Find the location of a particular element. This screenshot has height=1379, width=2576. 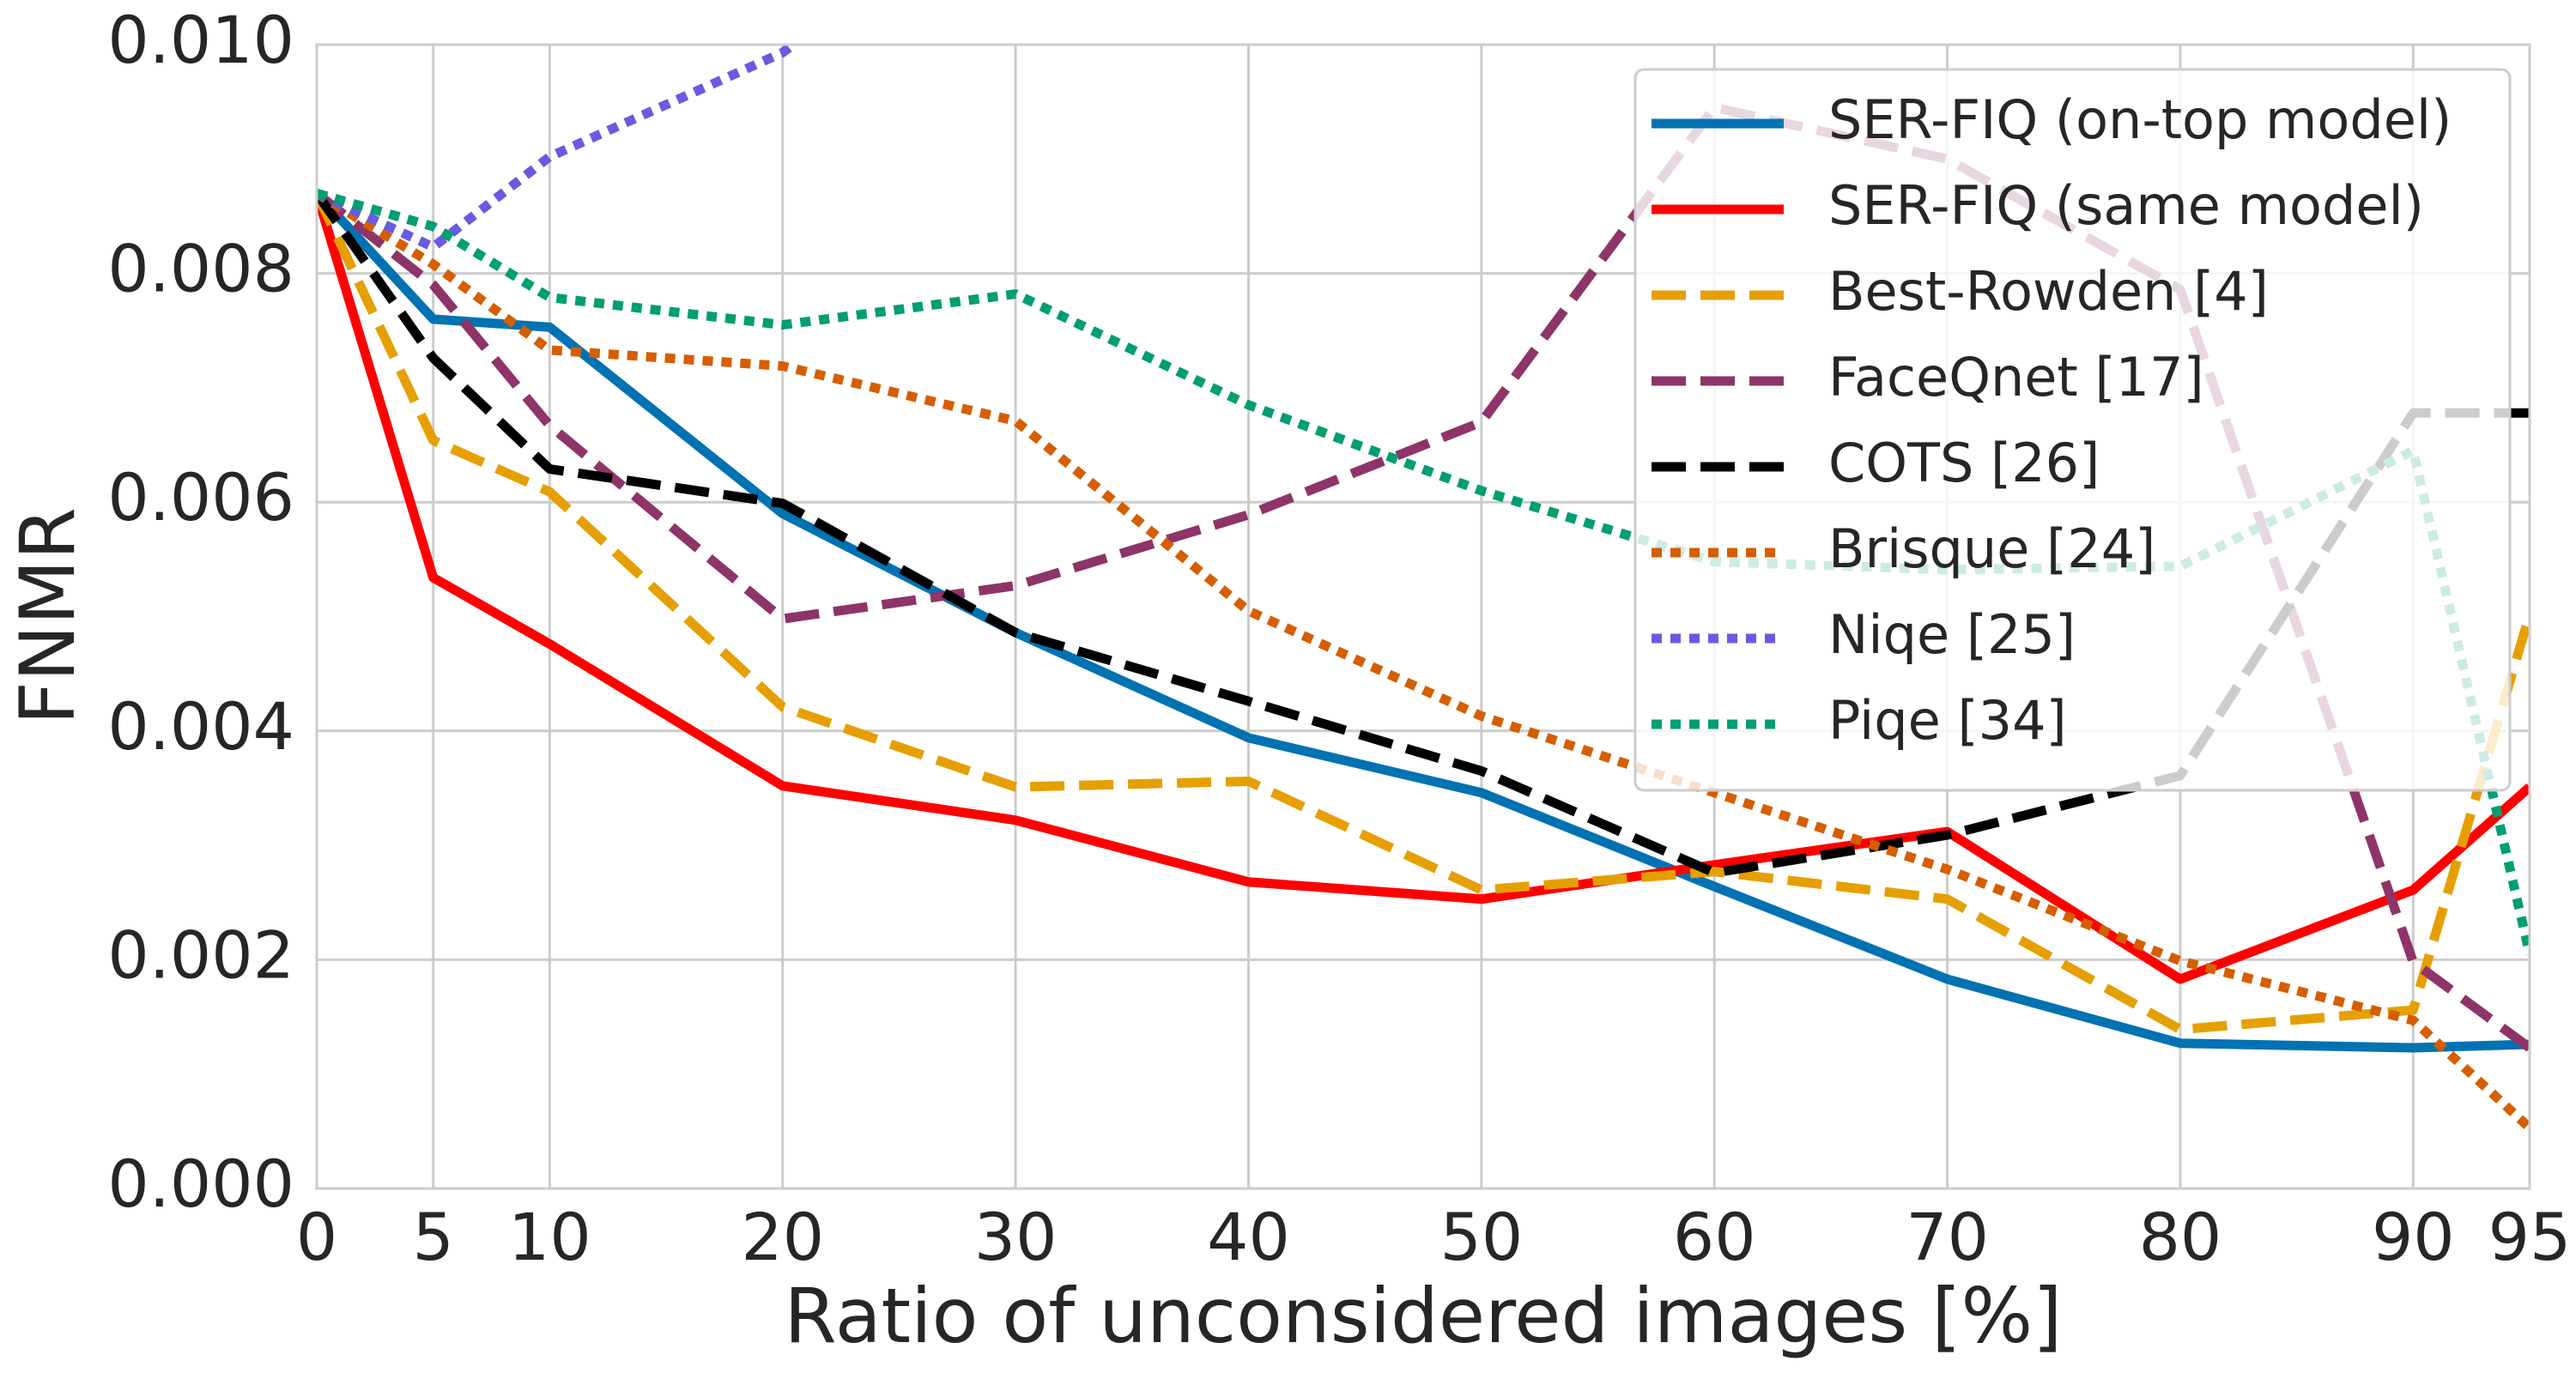

y-axis-label: FNMR is located at coordinates (47, 616).